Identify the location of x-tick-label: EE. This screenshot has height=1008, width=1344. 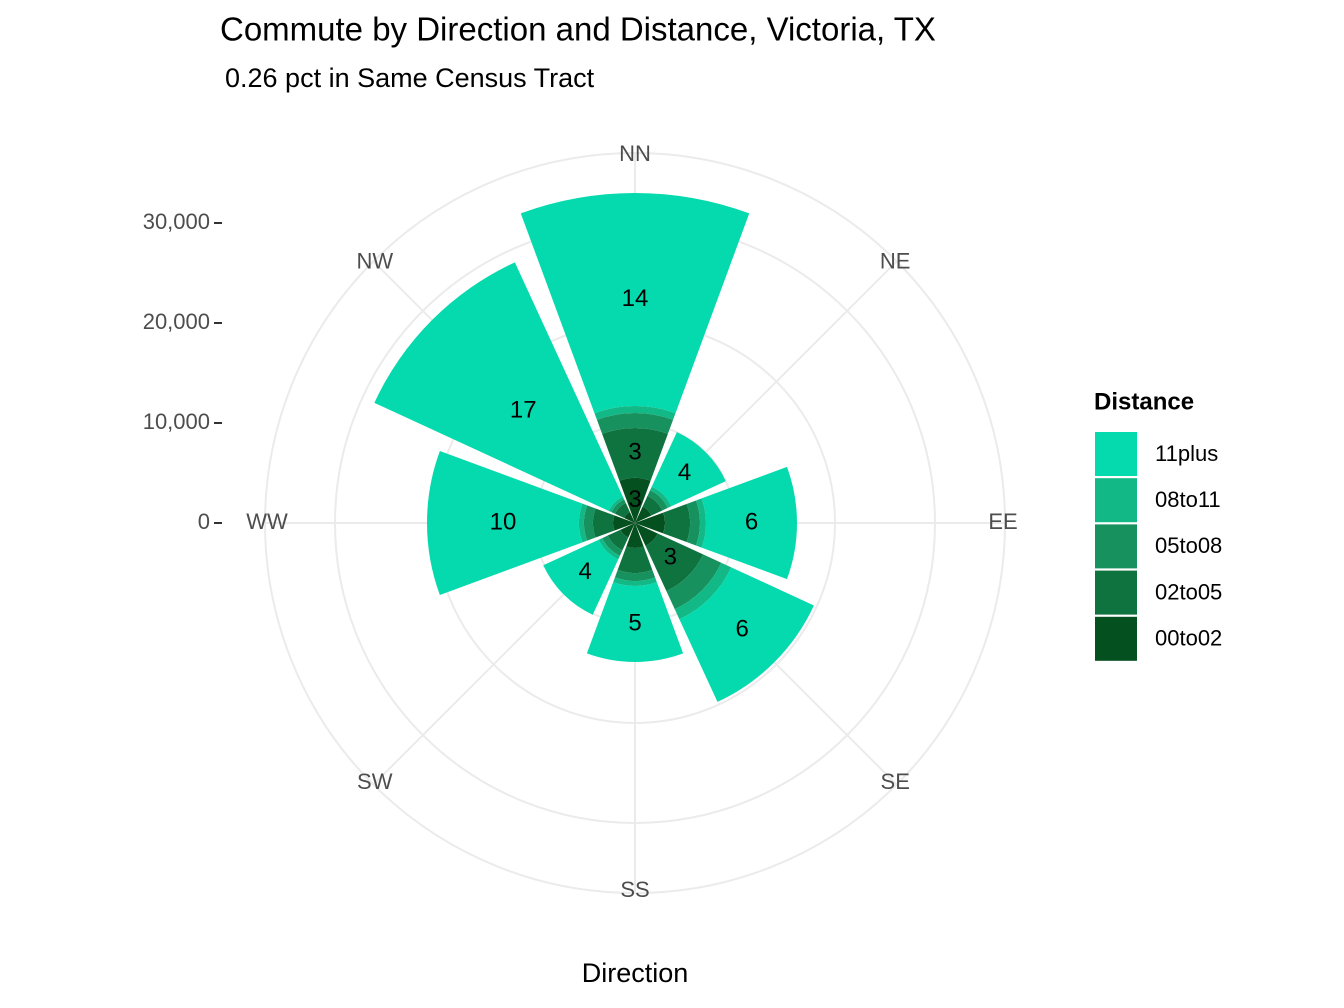
(1002, 521).